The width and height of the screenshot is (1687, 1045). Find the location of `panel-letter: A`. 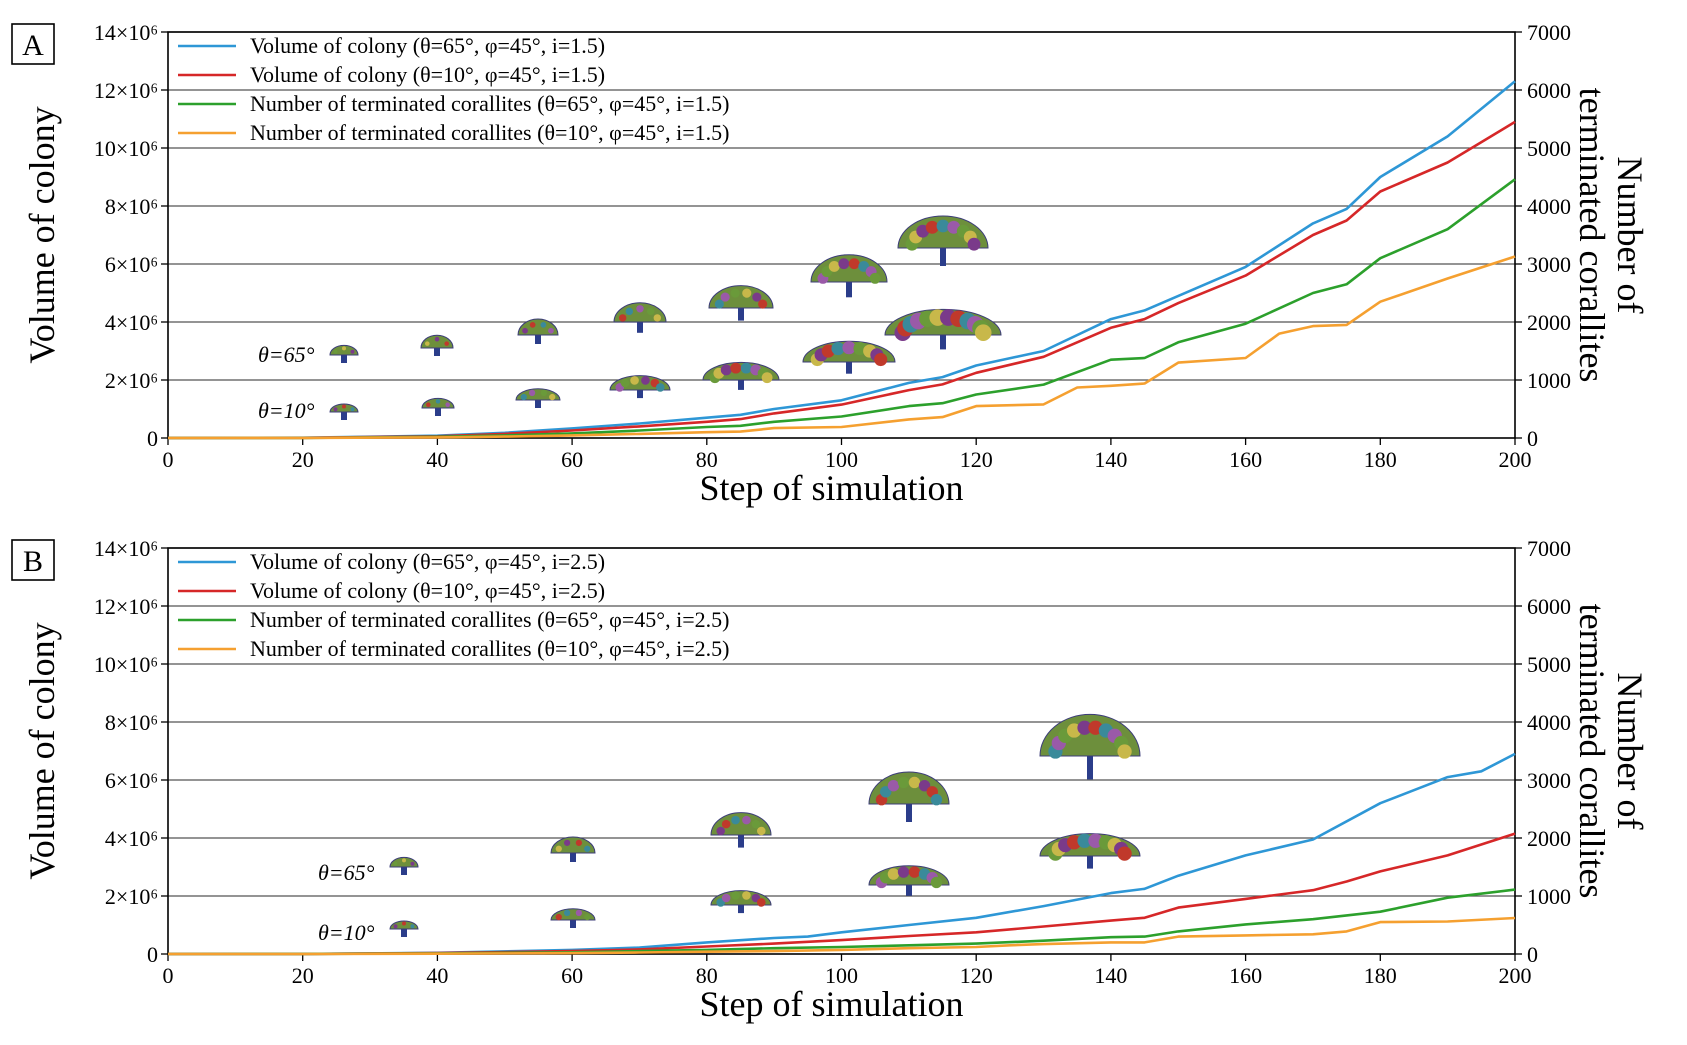

panel-letter: A is located at coordinates (33, 45).